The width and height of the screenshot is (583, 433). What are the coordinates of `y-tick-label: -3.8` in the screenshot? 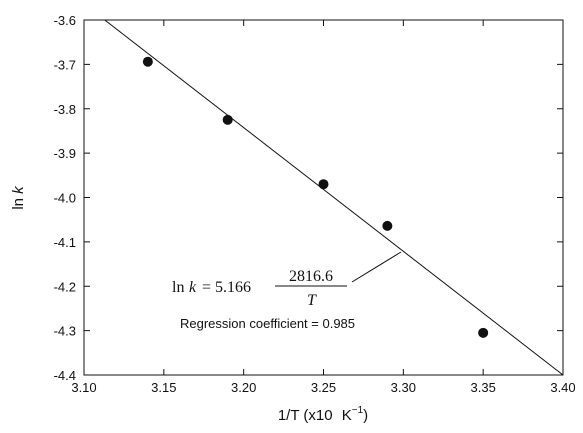 It's located at (65, 109).